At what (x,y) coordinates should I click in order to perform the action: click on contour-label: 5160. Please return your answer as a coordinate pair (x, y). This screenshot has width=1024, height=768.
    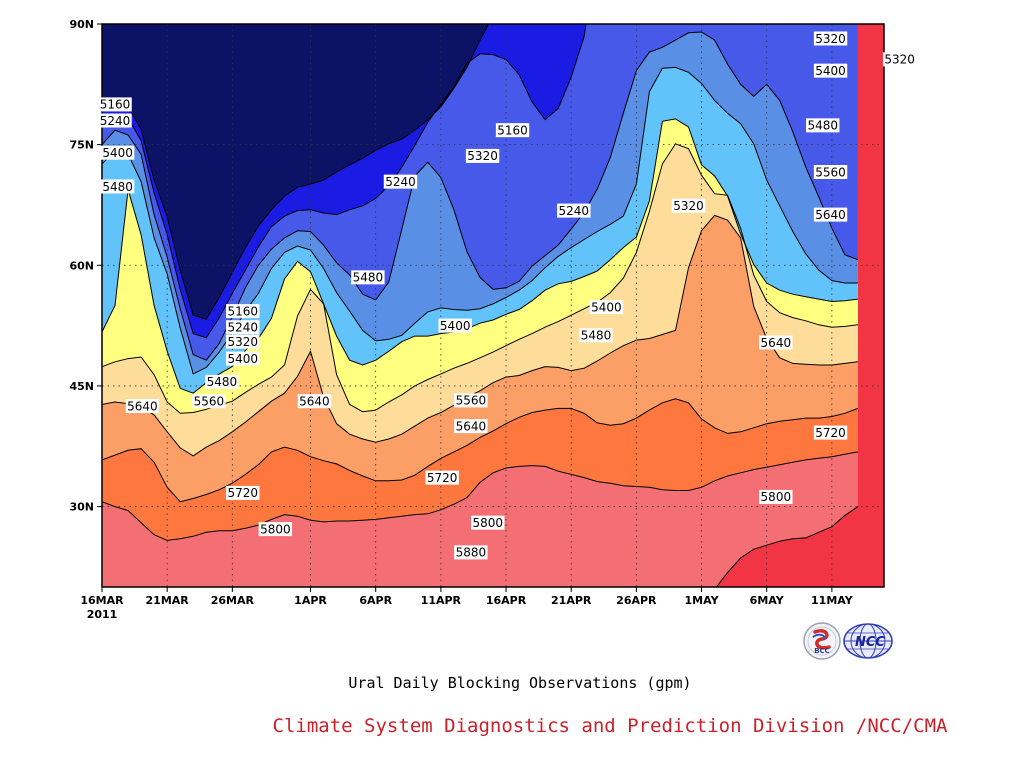
    Looking at the image, I should click on (512, 130).